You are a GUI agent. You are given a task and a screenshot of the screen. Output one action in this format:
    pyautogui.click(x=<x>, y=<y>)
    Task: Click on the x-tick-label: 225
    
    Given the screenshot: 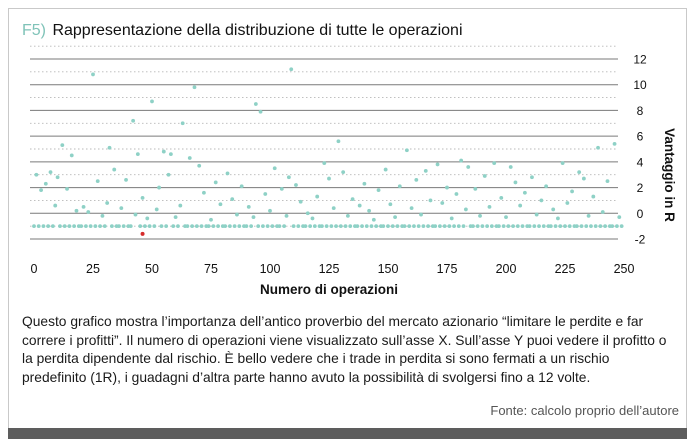 What is the action you would take?
    pyautogui.click(x=565, y=269)
    